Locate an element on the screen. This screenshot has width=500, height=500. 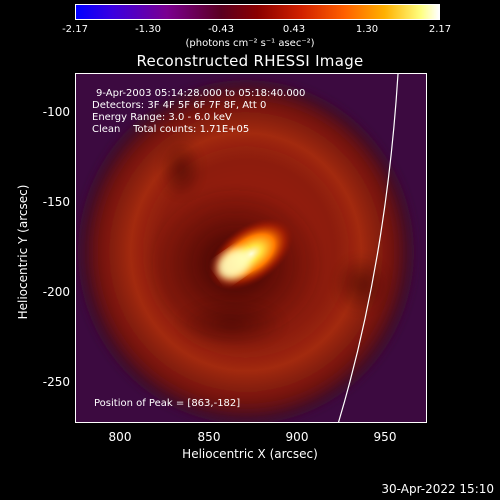
colorbar-tick-label: -0.43 is located at coordinates (221, 29).